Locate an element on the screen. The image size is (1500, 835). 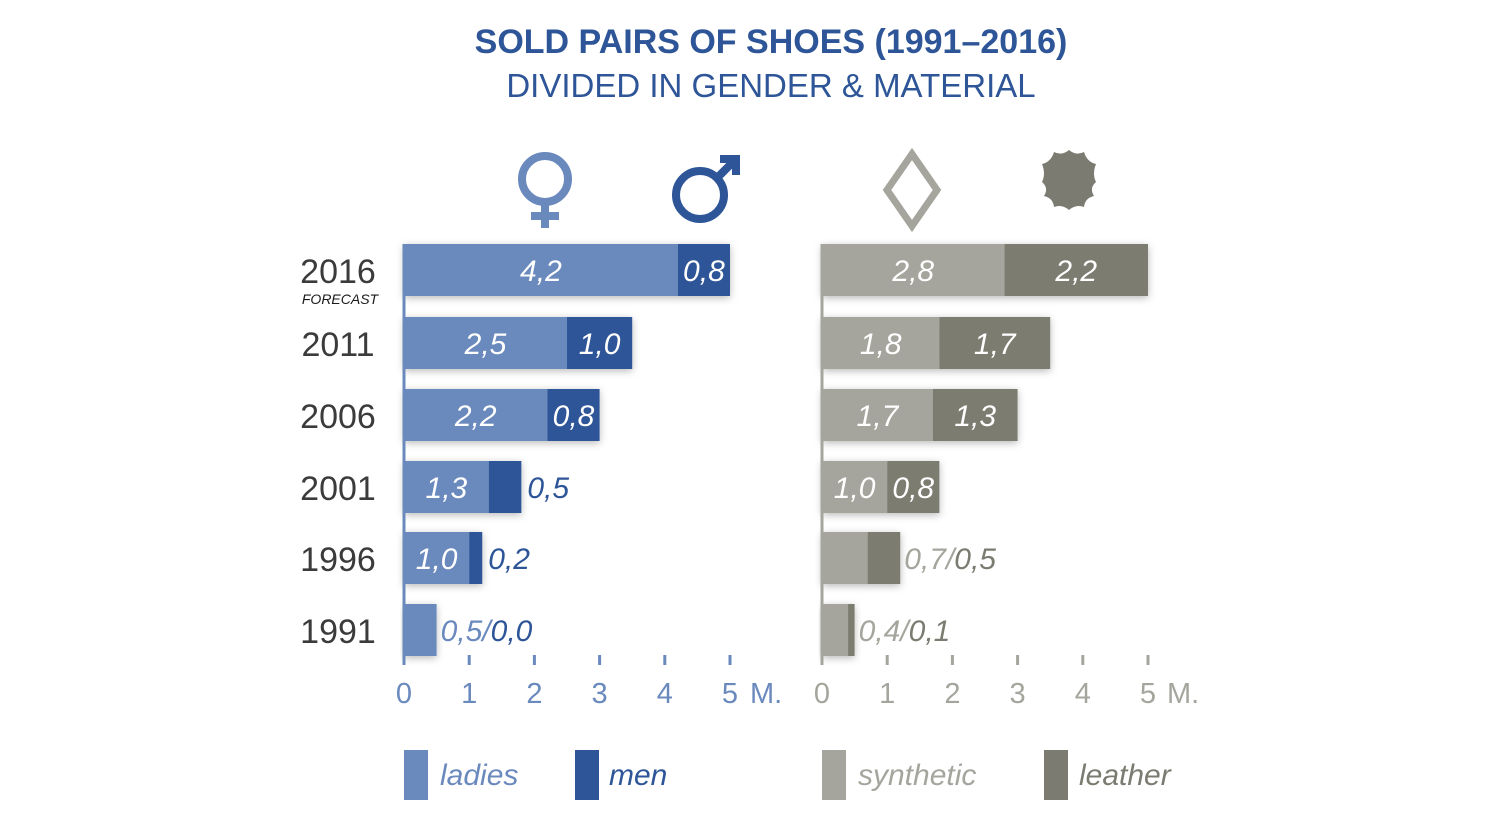
leather-hide-icon is located at coordinates (1069, 180).